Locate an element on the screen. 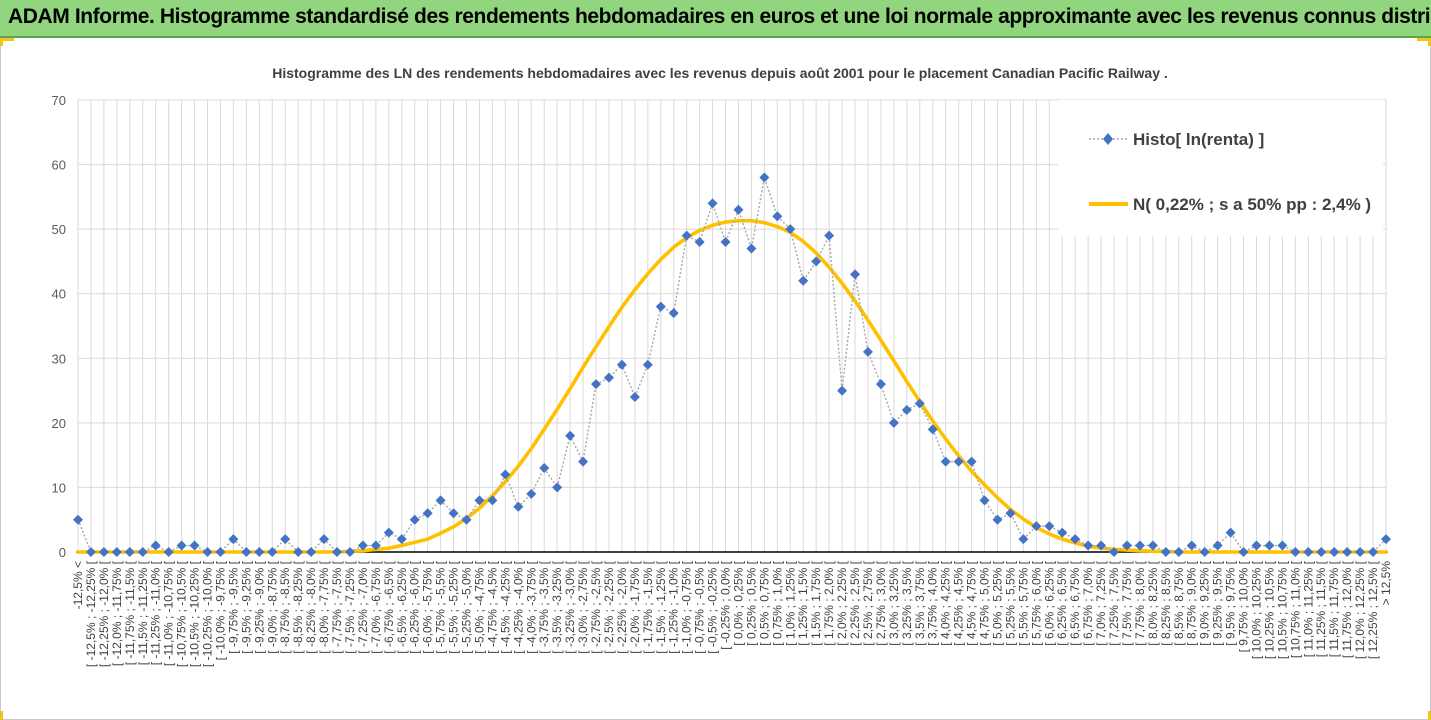  x-tick-label: [ 0,25% ; 0,5% [ is located at coordinates (751, 602).